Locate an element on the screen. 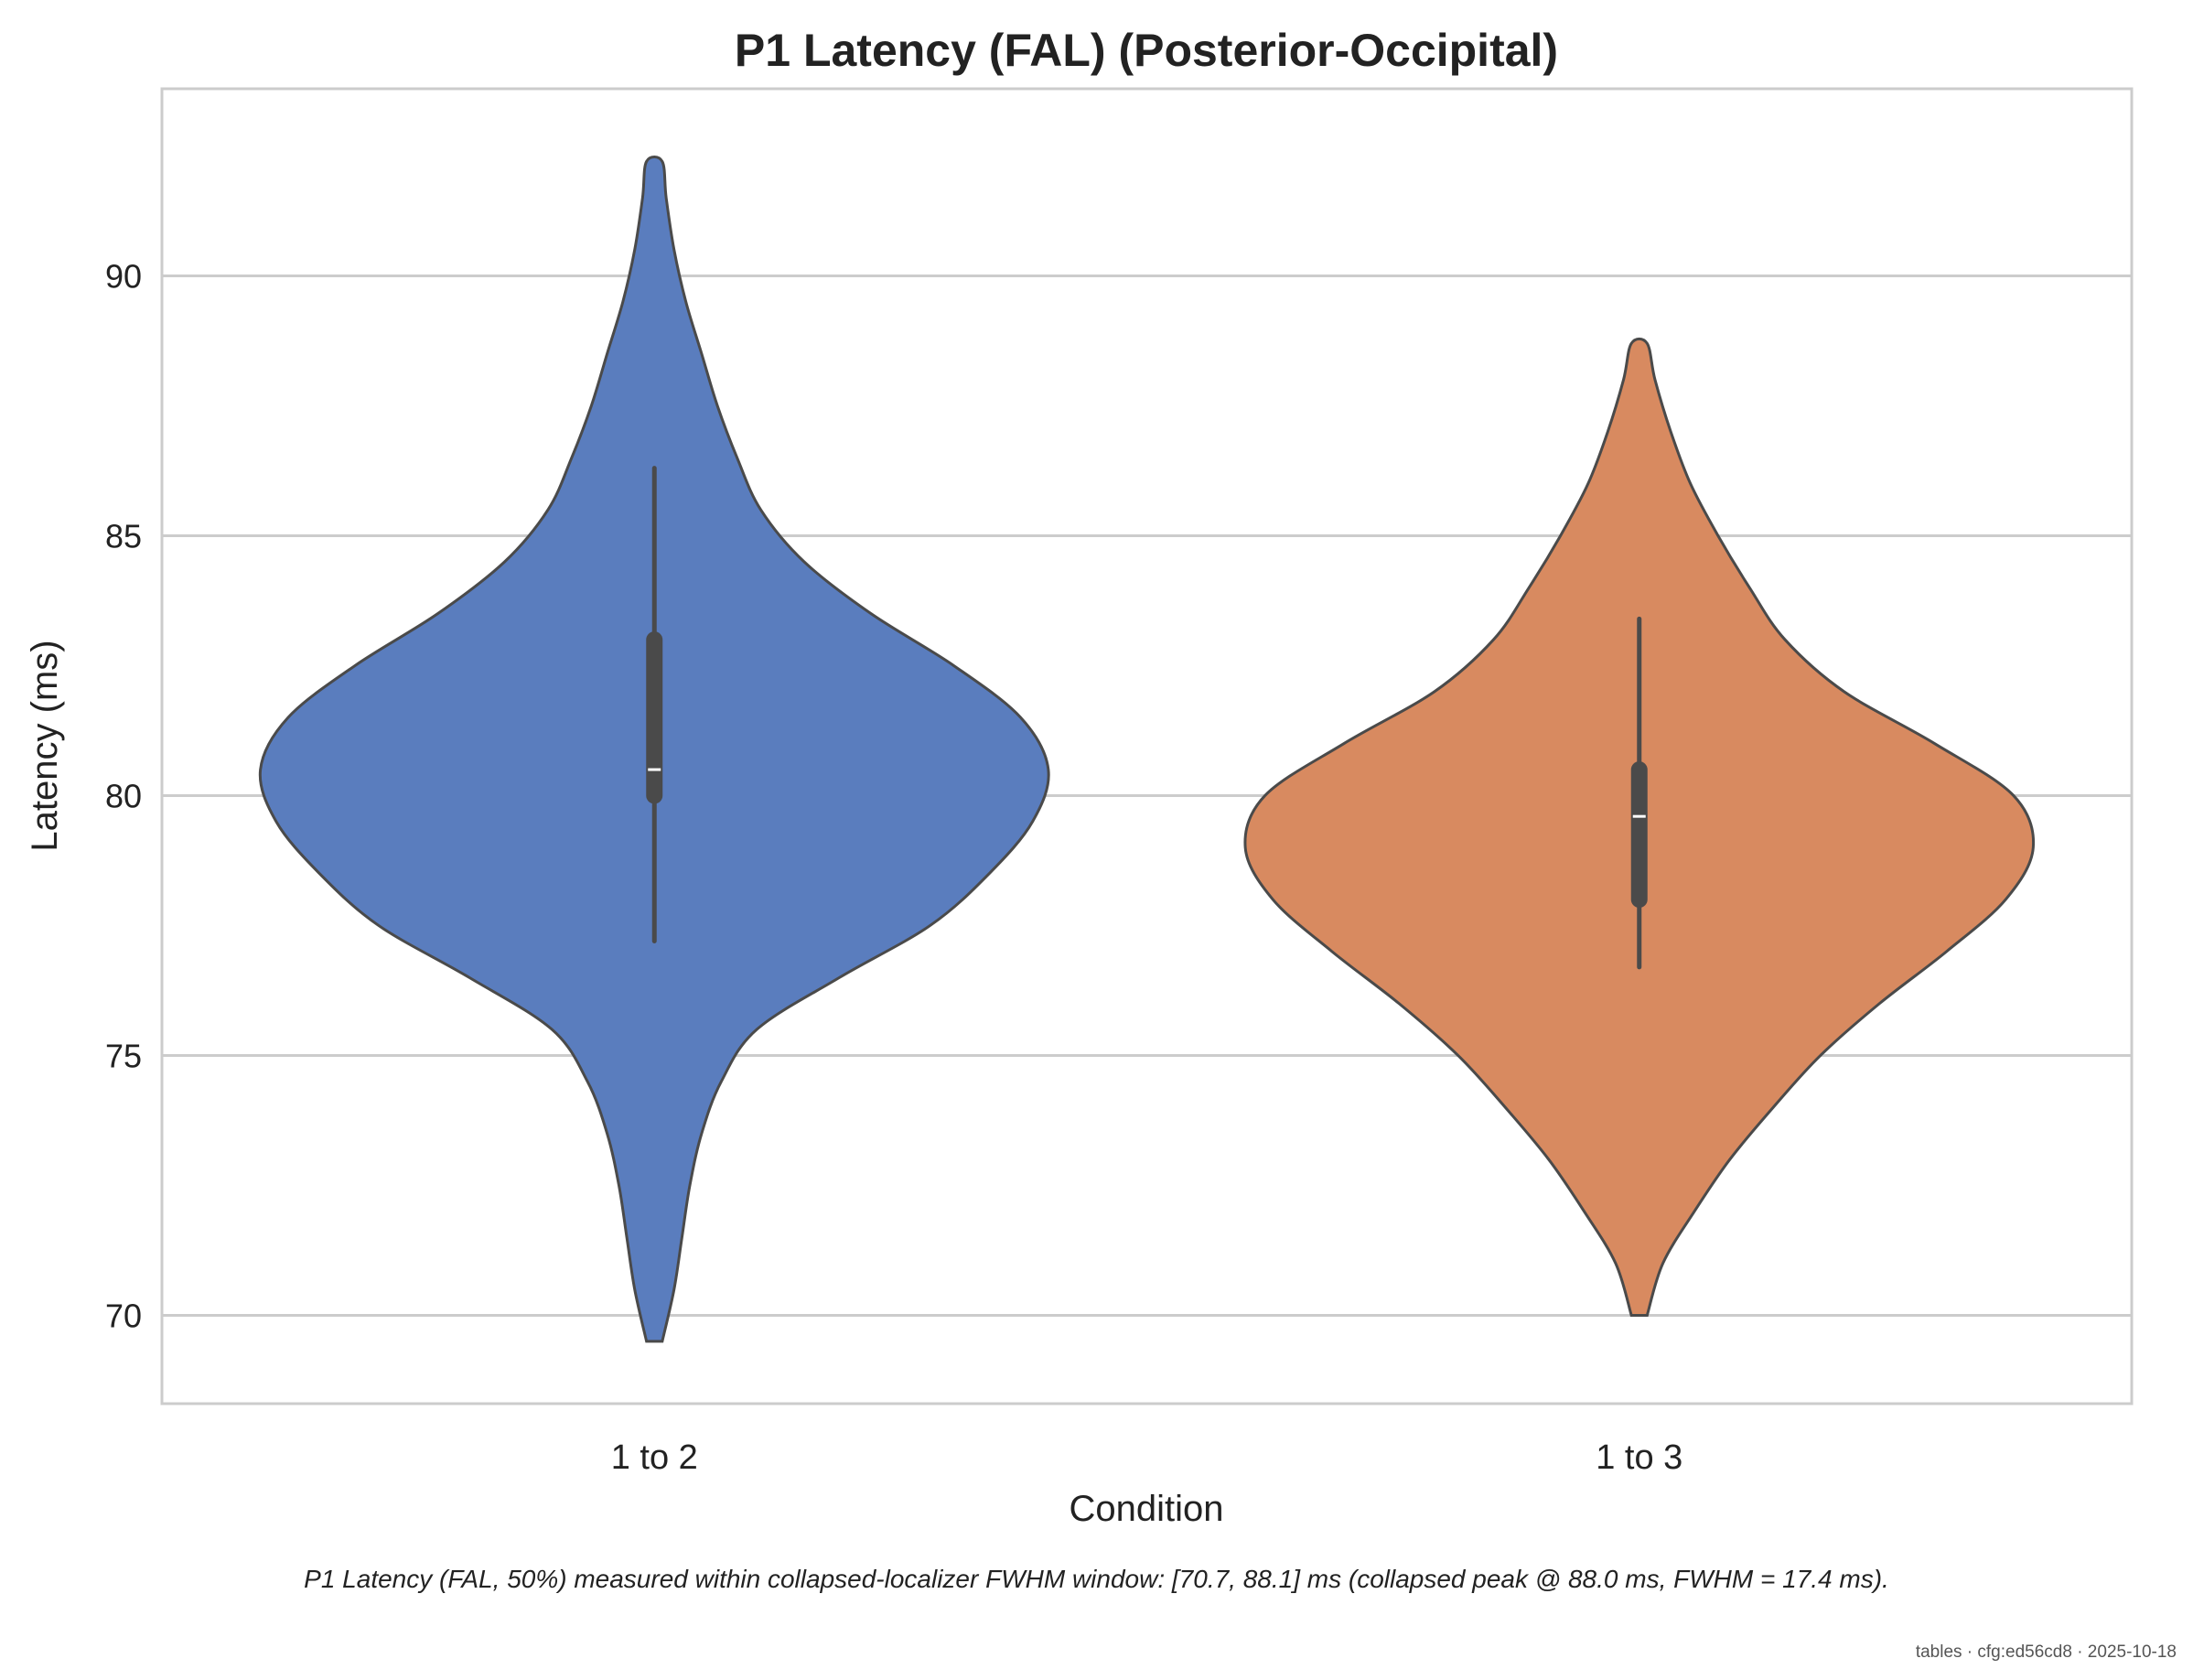 Image resolution: width=2193 pixels, height=1680 pixels. y-tick-labels: 70 75 80 85 90 is located at coordinates (123, 795).